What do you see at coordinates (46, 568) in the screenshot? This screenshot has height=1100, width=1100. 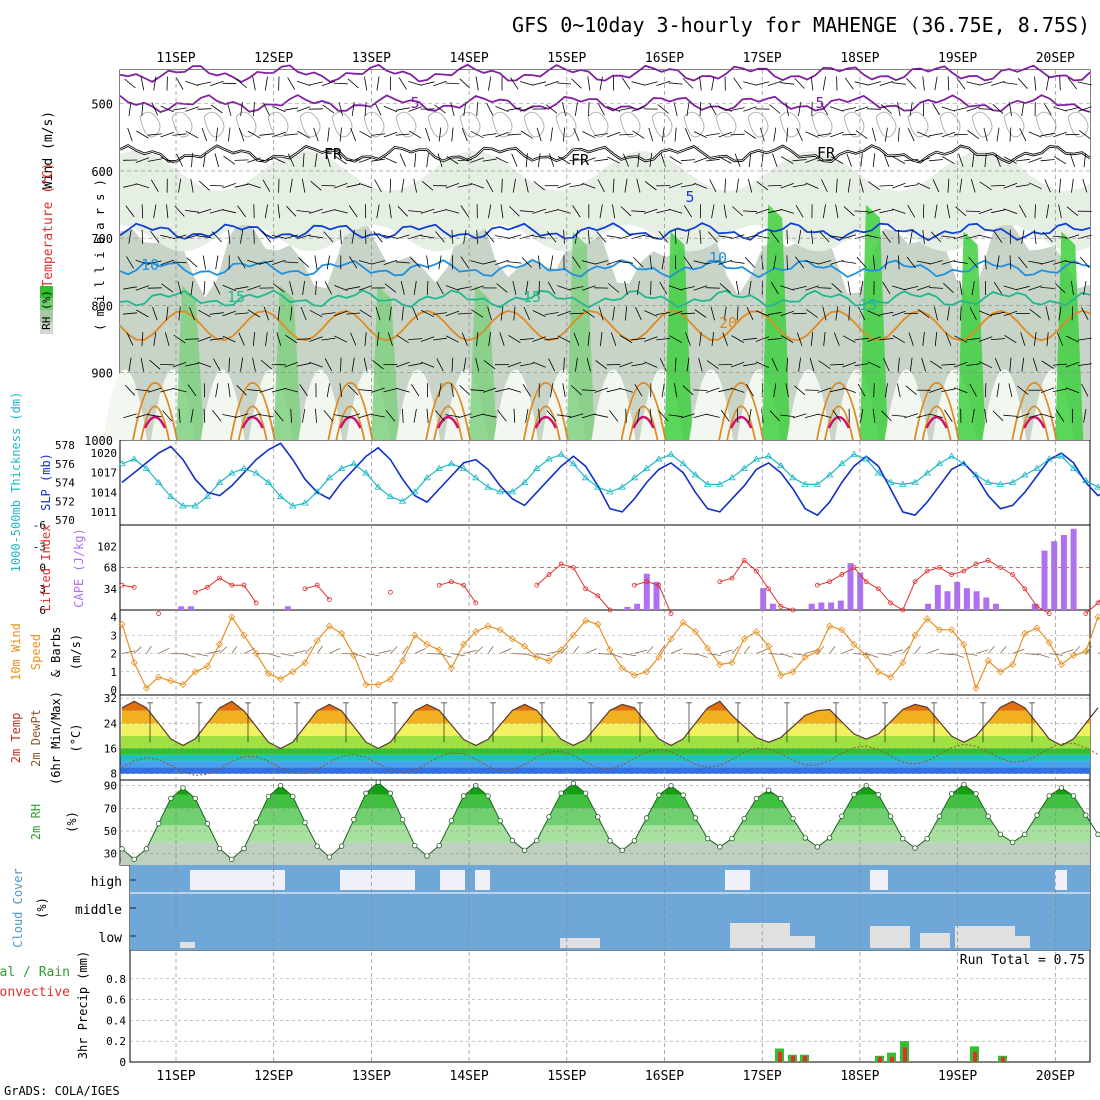 I see `label-lifted-index: Lifted Index` at bounding box center [46, 568].